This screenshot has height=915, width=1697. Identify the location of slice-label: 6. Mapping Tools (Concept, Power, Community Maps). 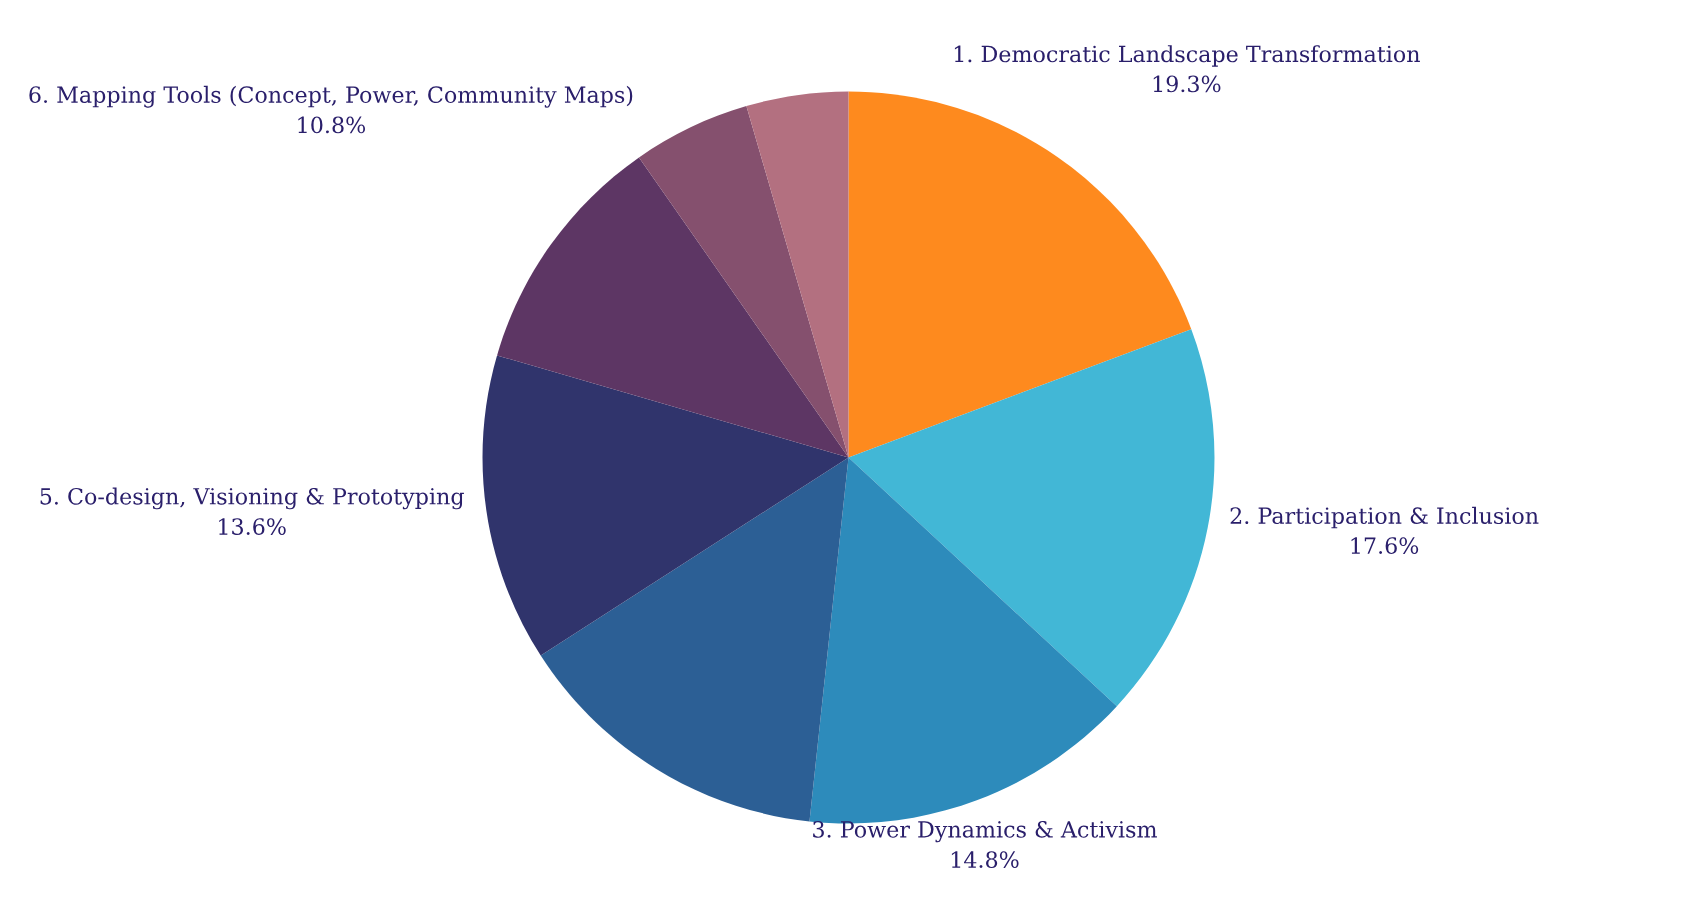
(331, 96).